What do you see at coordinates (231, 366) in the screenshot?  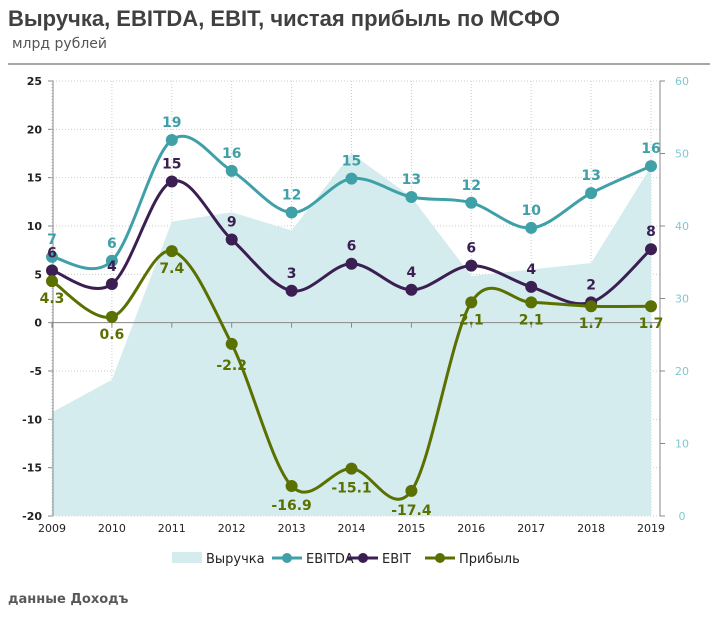 I see `data-label: -2.2` at bounding box center [231, 366].